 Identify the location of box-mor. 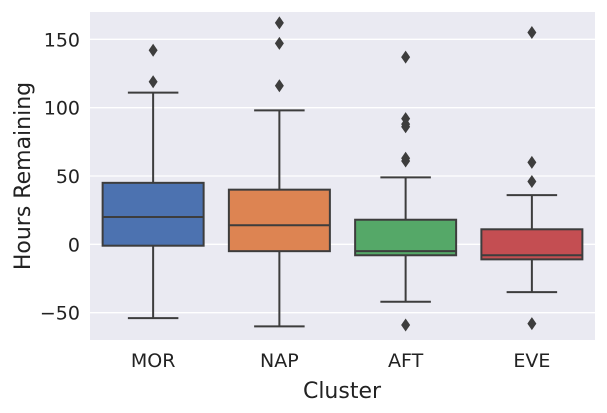
(153, 181).